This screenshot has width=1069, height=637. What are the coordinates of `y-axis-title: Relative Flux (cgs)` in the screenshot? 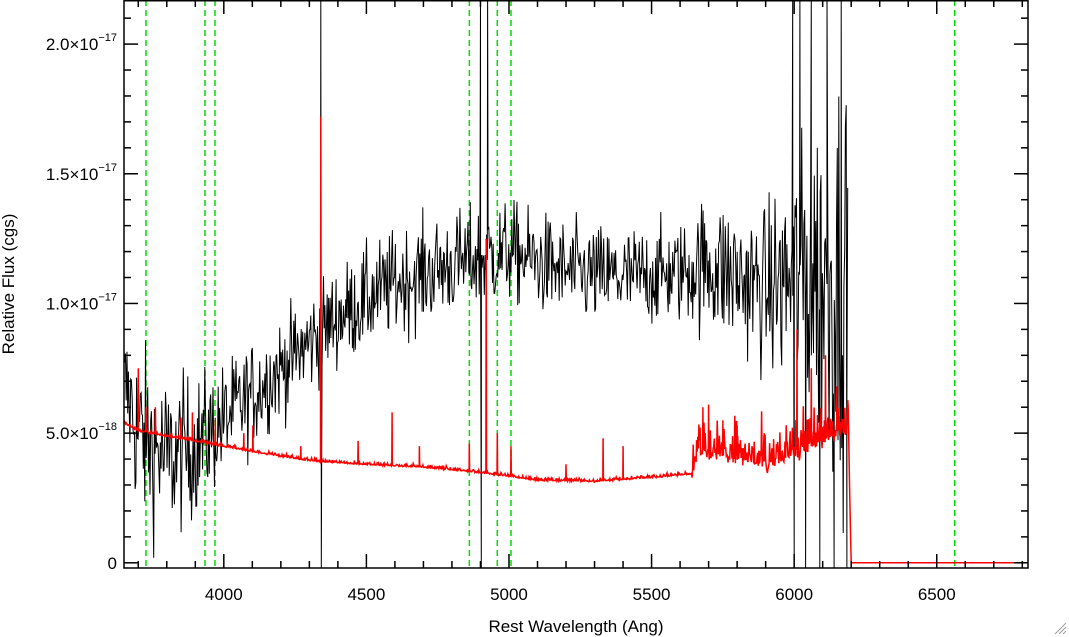 It's located at (9, 284).